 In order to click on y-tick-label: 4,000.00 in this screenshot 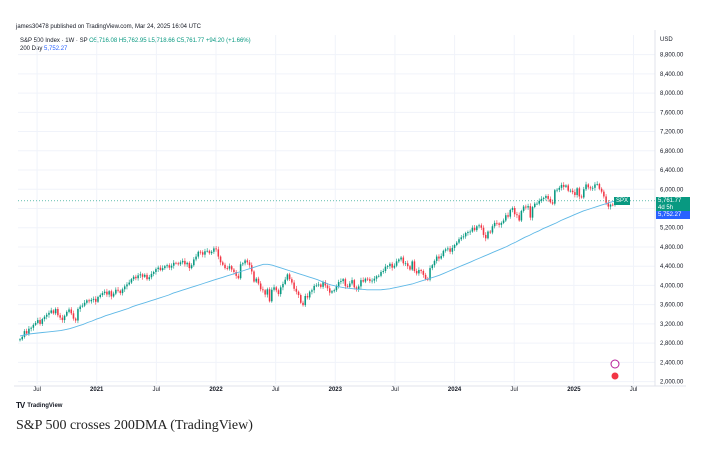, I will do `click(672, 286)`.